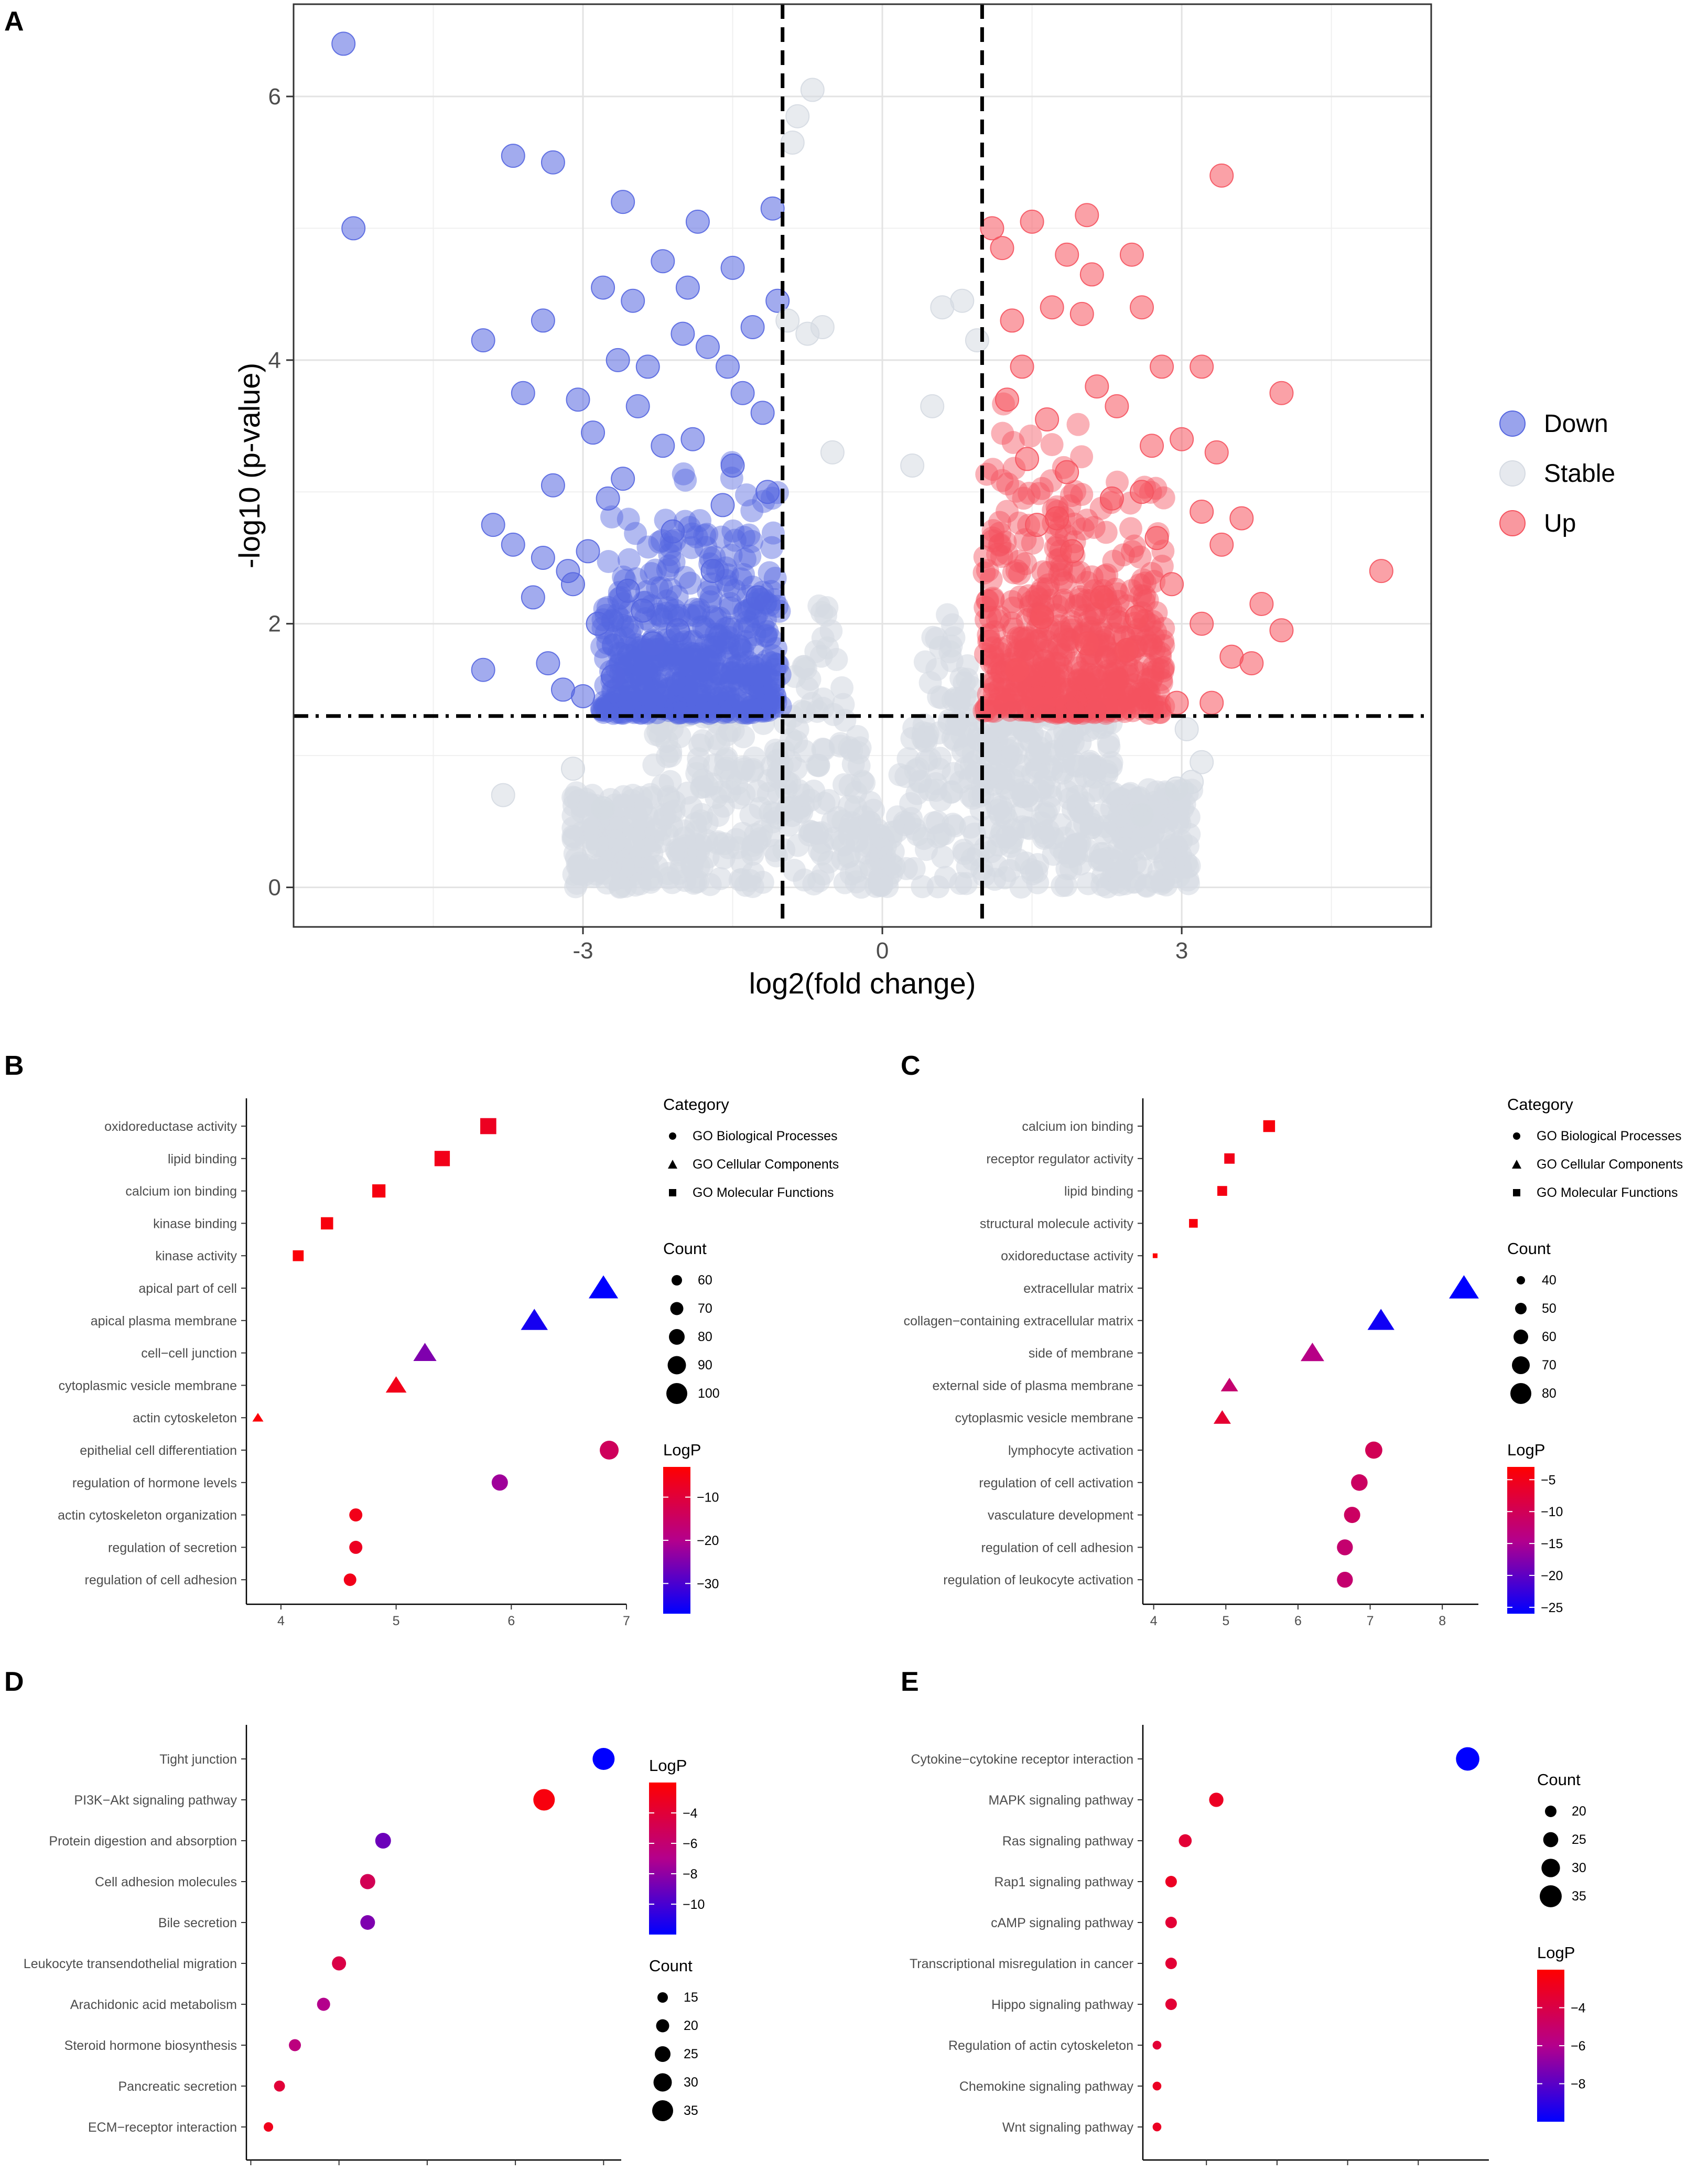 The width and height of the screenshot is (1708, 2171). Describe the element at coordinates (1549, 1280) in the screenshot. I see `legend-label-count: 40` at that location.